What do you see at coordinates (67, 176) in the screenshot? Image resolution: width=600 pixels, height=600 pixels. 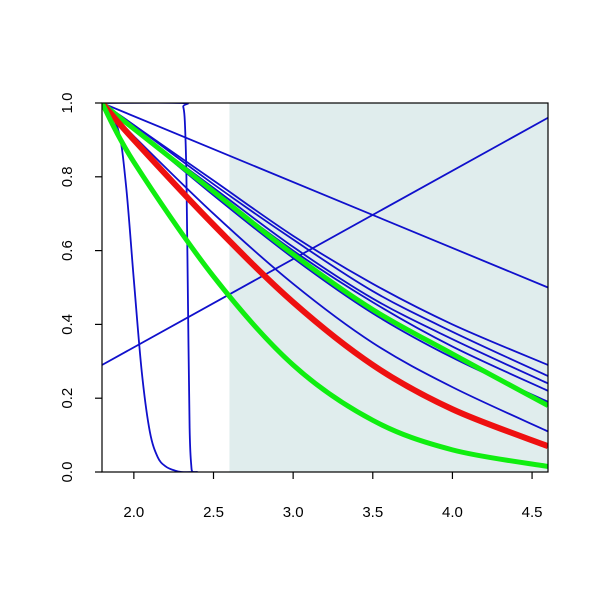 I see `y-tick-label: 0.8` at bounding box center [67, 176].